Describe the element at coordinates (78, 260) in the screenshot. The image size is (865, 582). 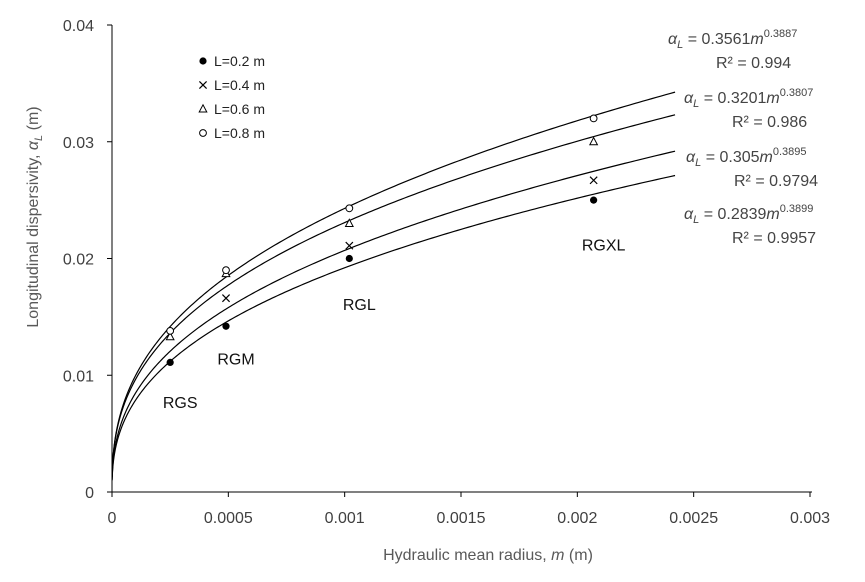
I see `y-tick-label: 0.02` at that location.